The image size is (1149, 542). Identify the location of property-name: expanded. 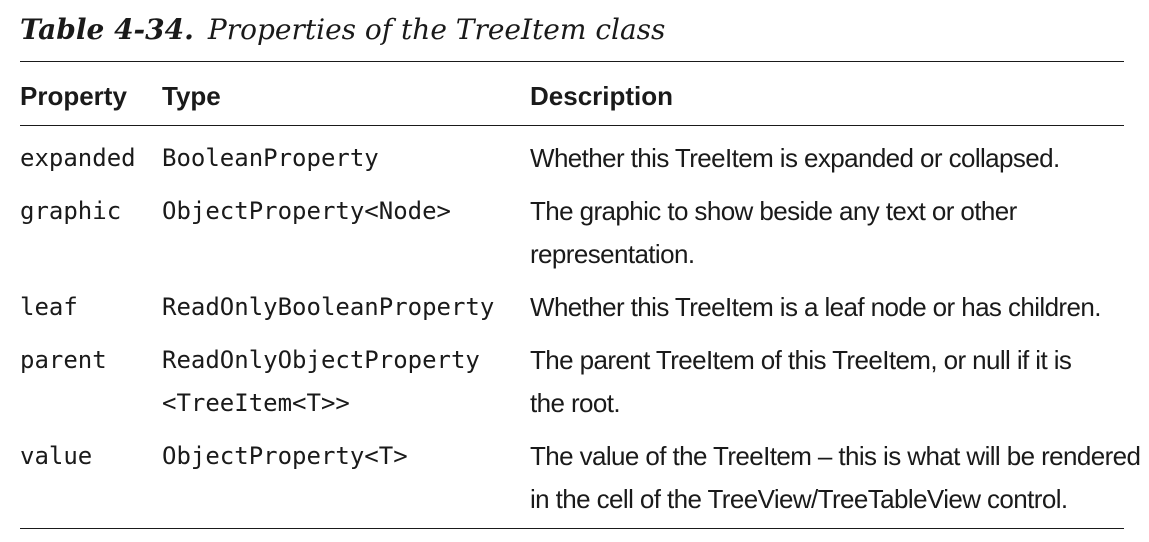
(78, 158).